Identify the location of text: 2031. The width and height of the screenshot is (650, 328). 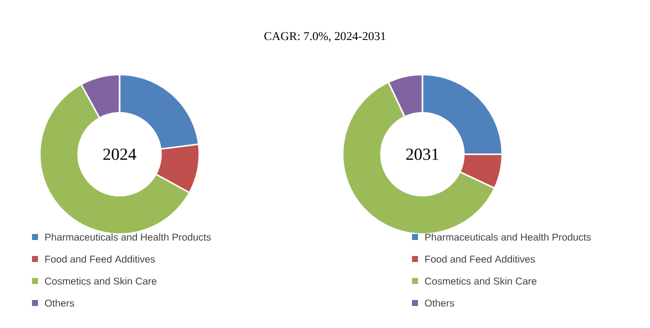
(422, 154).